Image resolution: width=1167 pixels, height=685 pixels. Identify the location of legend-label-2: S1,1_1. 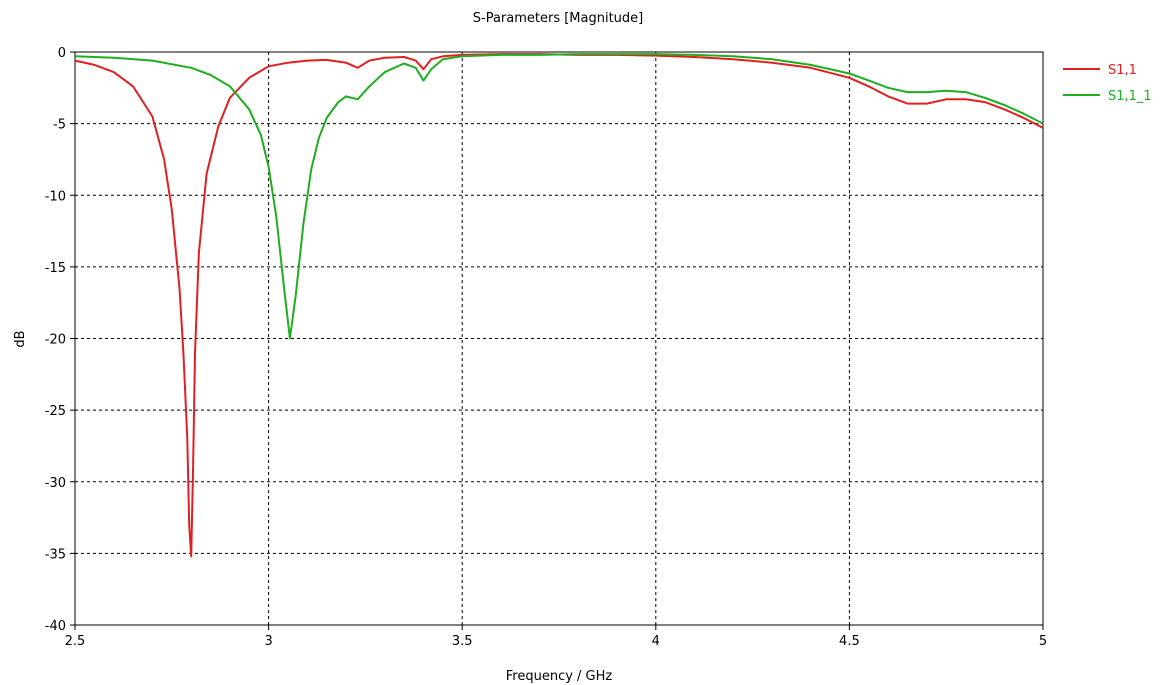
(1130, 96).